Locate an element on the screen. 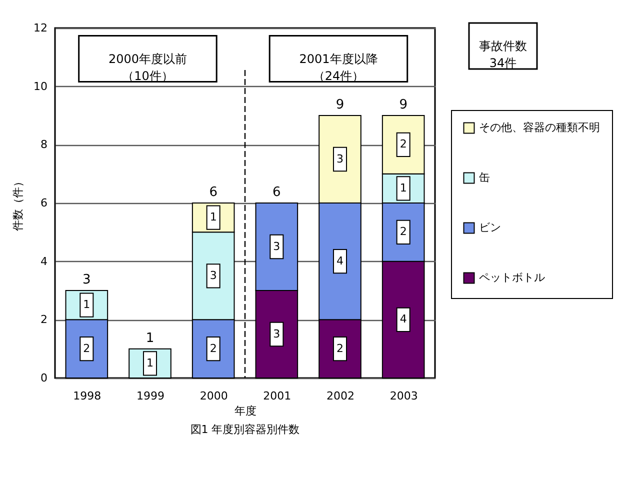 The height and width of the screenshot is (477, 635). total-label: 1 is located at coordinates (150, 338).